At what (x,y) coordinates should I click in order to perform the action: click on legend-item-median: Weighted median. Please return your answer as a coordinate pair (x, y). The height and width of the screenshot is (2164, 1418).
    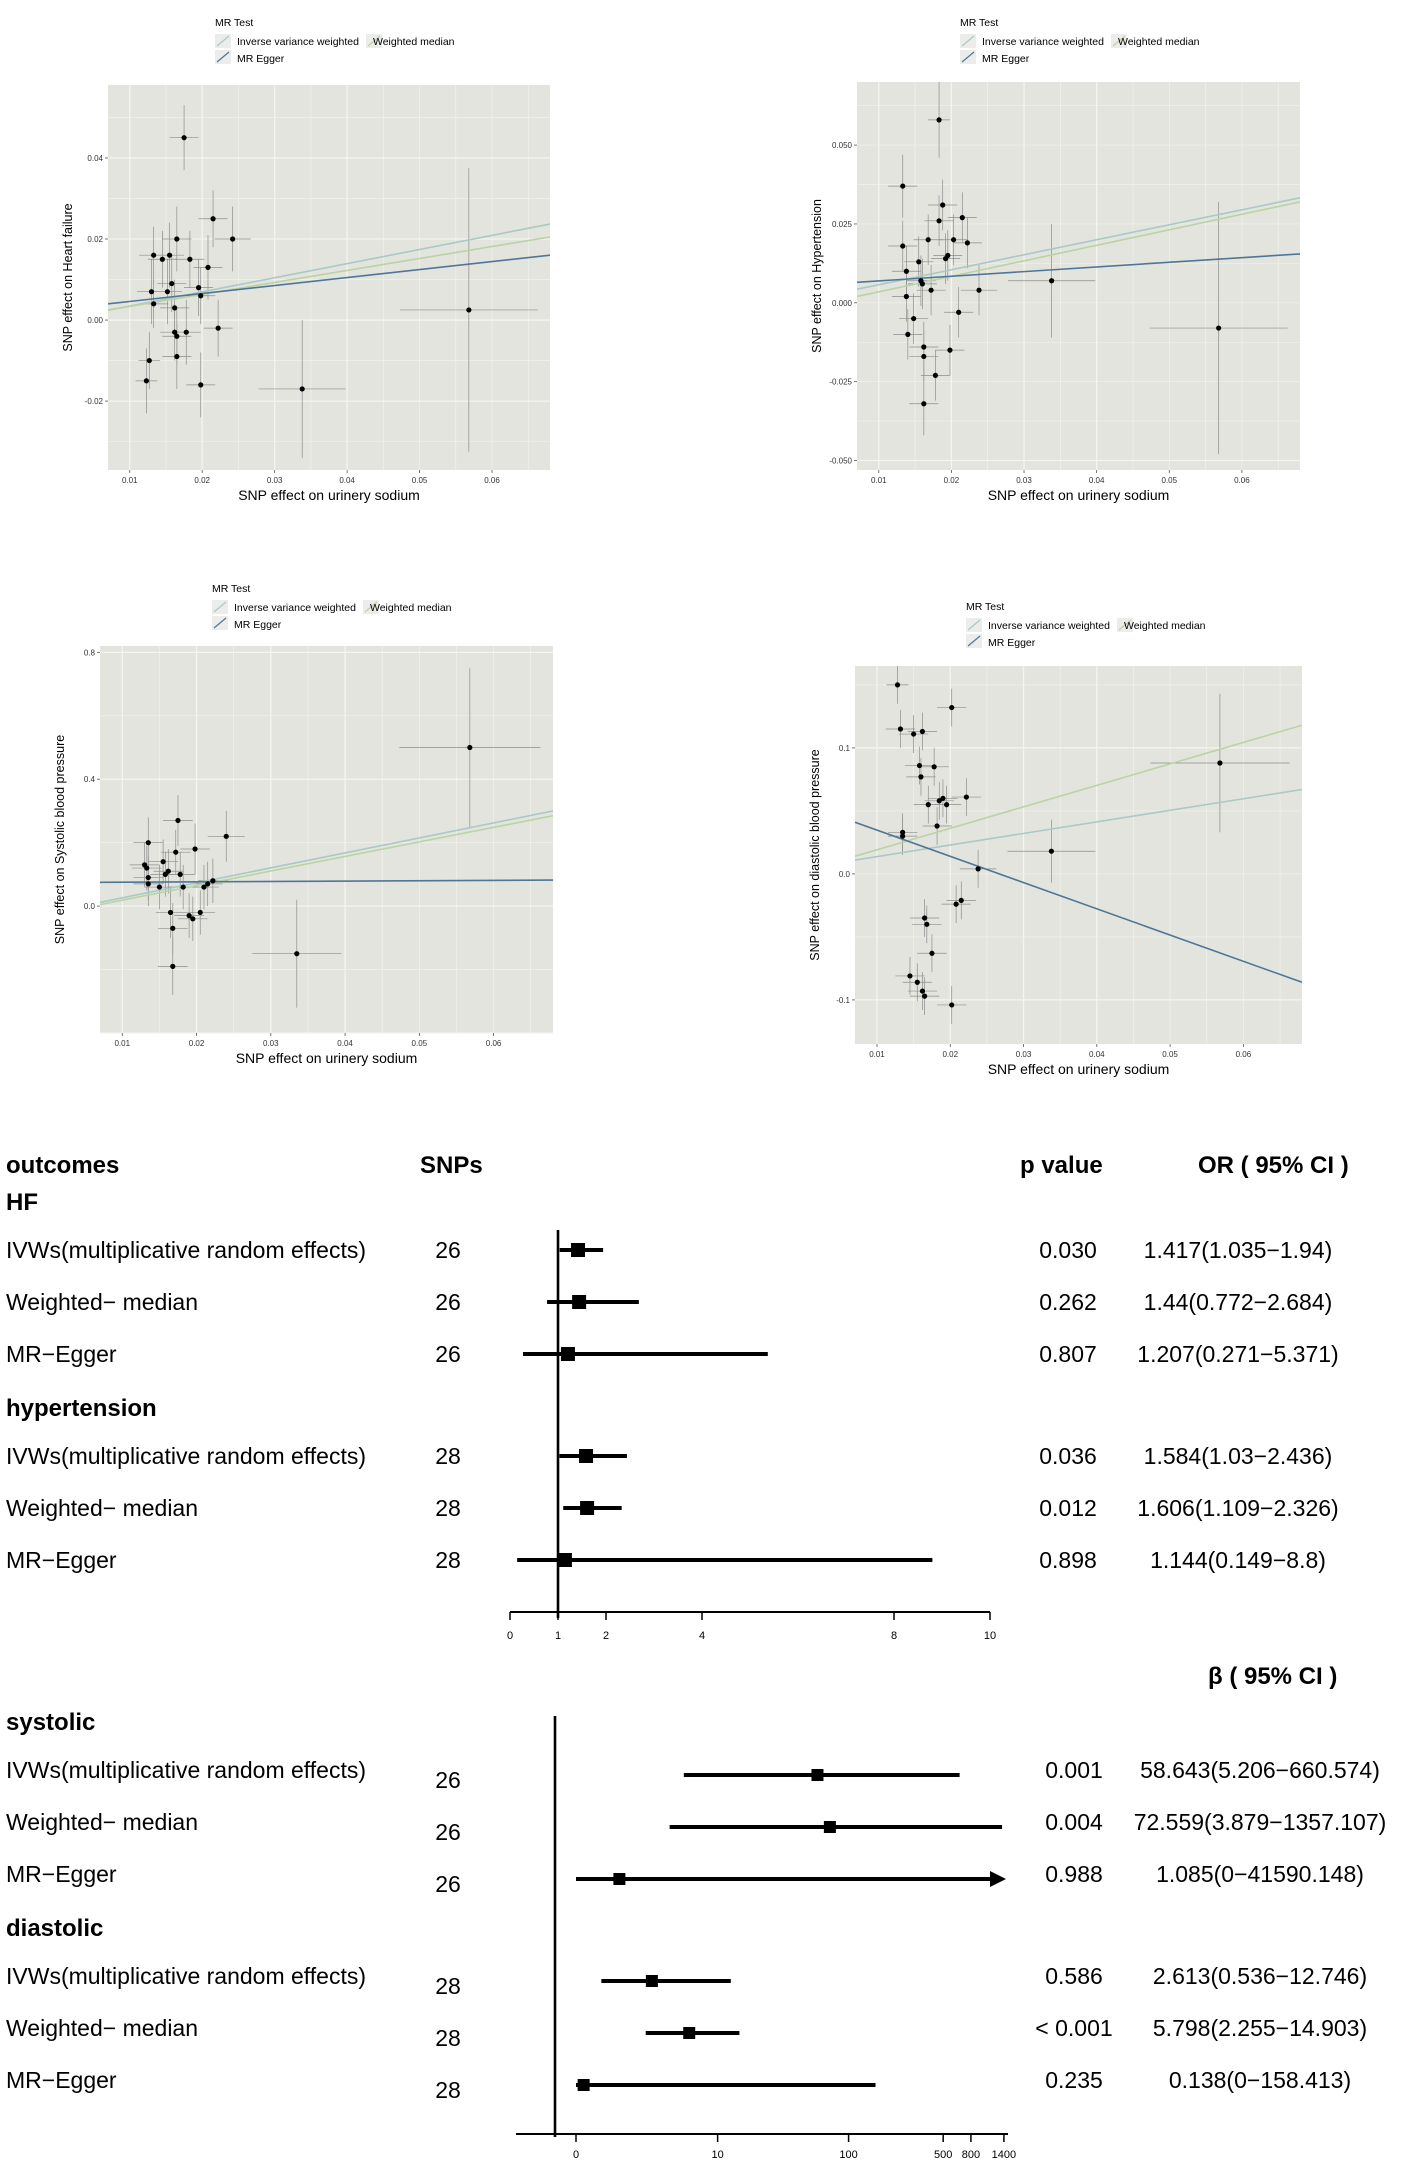
    Looking at the image, I should click on (411, 608).